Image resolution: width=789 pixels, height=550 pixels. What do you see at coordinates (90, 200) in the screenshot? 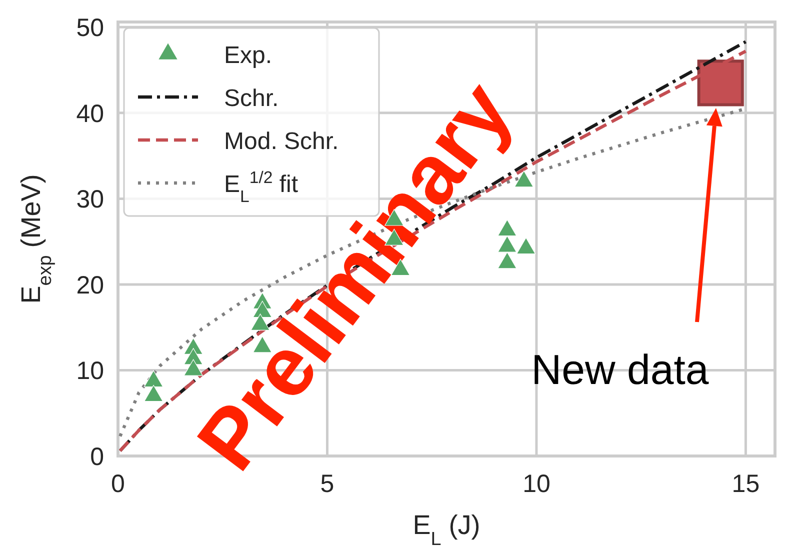
I see `y-tick-label: 30` at bounding box center [90, 200].